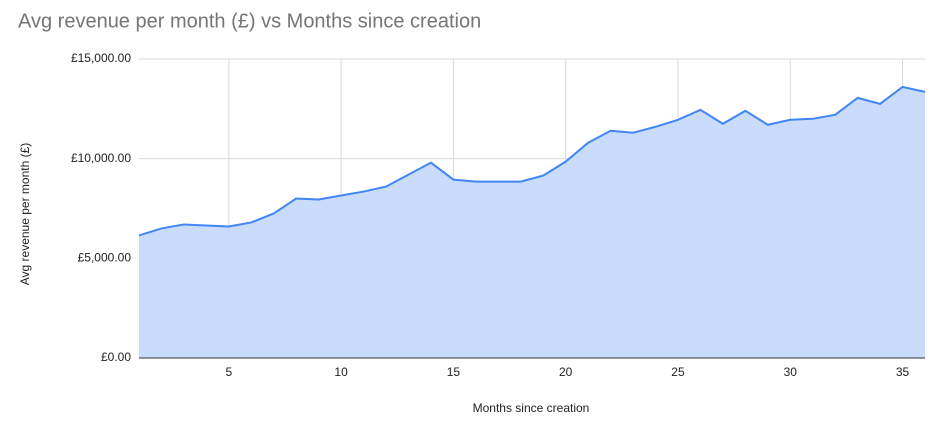 The height and width of the screenshot is (430, 936). What do you see at coordinates (105, 258) in the screenshot?
I see `y-tick-label: £5,000.00` at bounding box center [105, 258].